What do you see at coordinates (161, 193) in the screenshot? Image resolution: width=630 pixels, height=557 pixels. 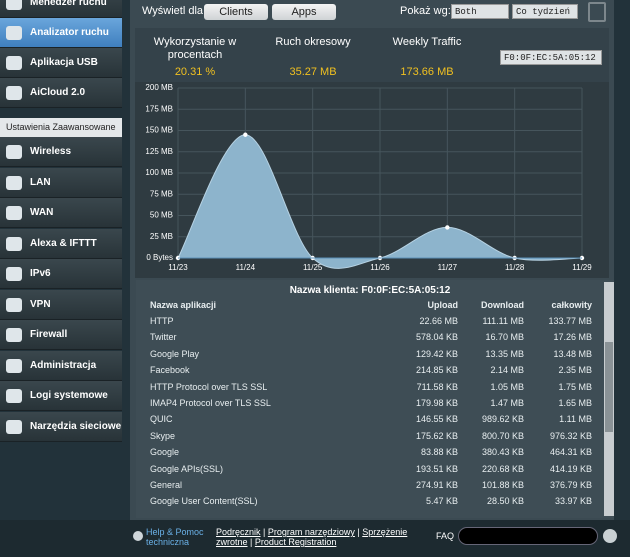 I see `y-tick-label: 75 MB` at bounding box center [161, 193].